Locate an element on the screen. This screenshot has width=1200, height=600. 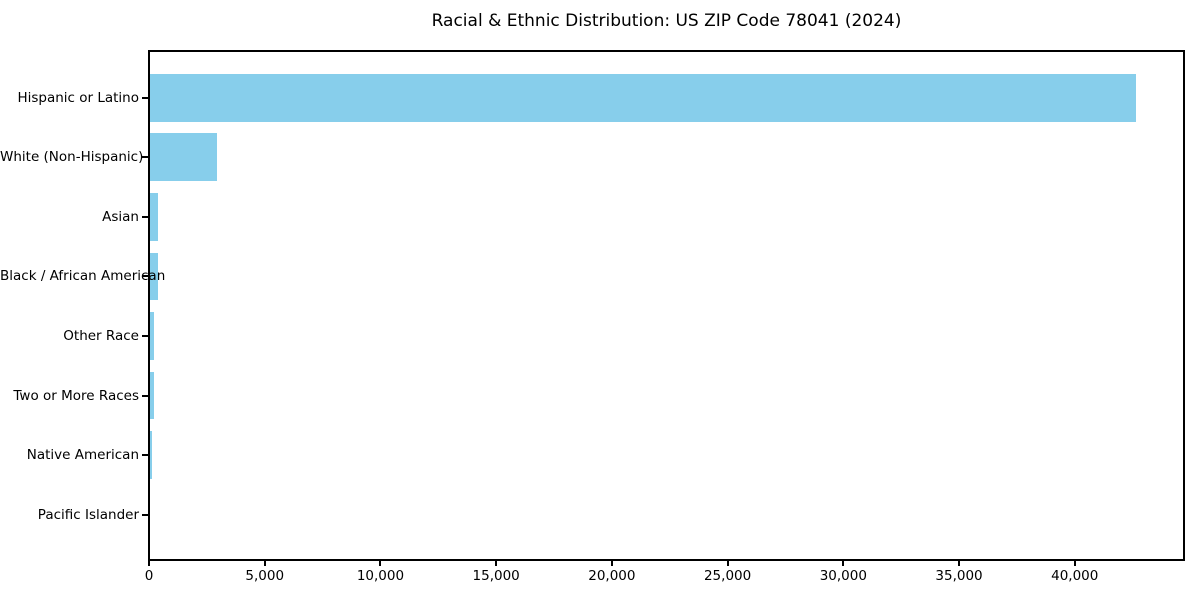
bar-white-non-hispanic is located at coordinates (183, 157).